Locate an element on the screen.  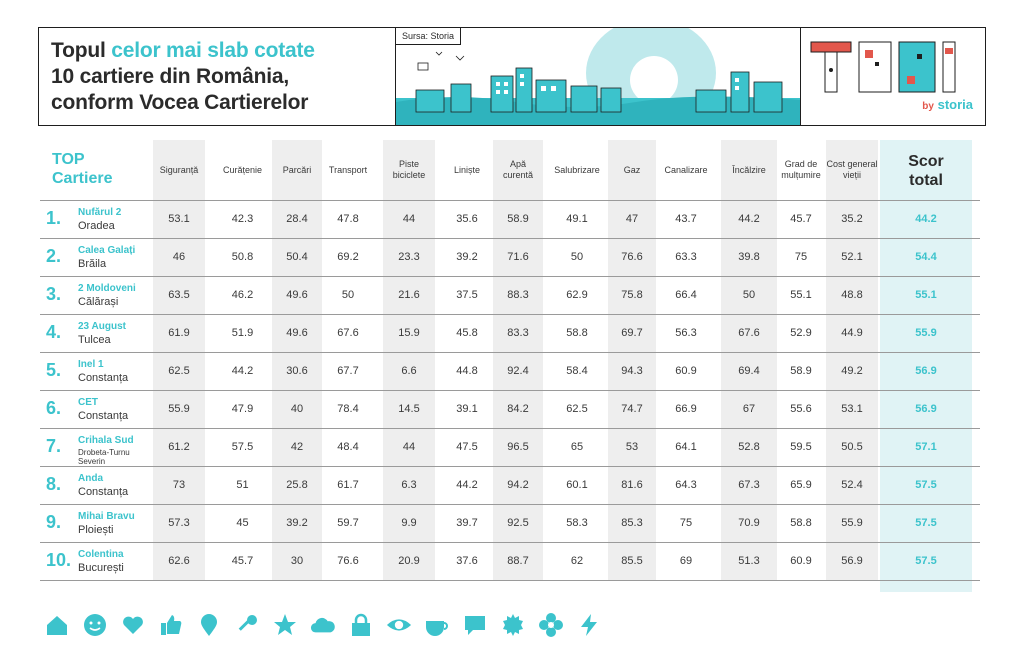
star-icon is located at coordinates (285, 625).